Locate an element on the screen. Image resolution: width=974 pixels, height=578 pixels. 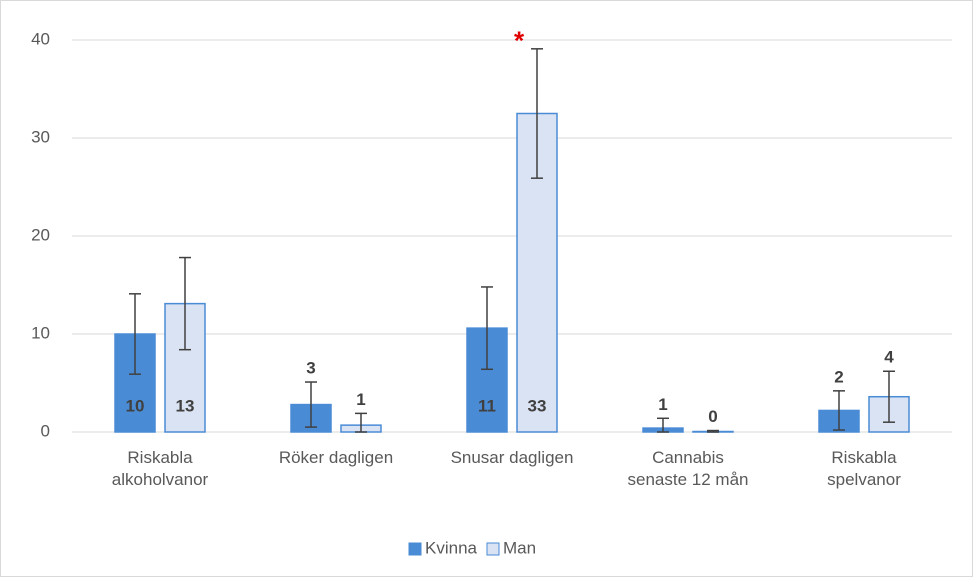
x-tick-label: Cannabis senaste 12 mån is located at coordinates (688, 468).